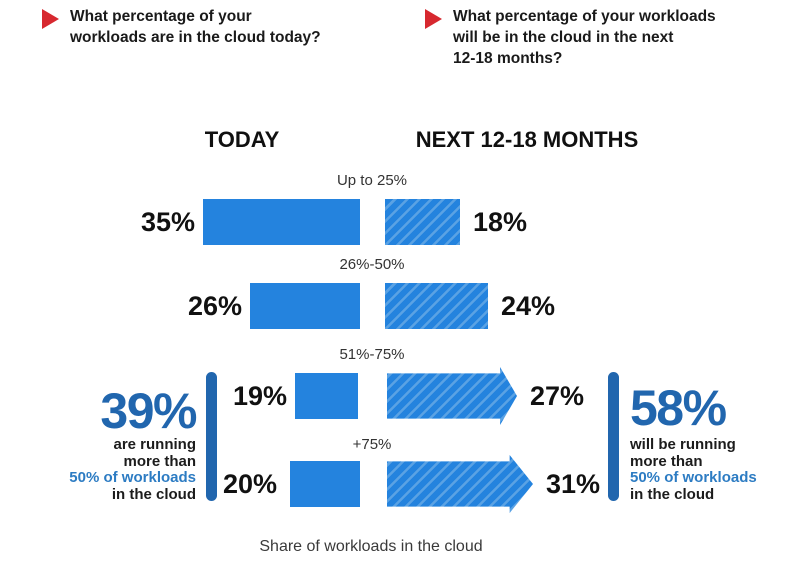  I want to click on today-value: 19%, so click(259, 396).